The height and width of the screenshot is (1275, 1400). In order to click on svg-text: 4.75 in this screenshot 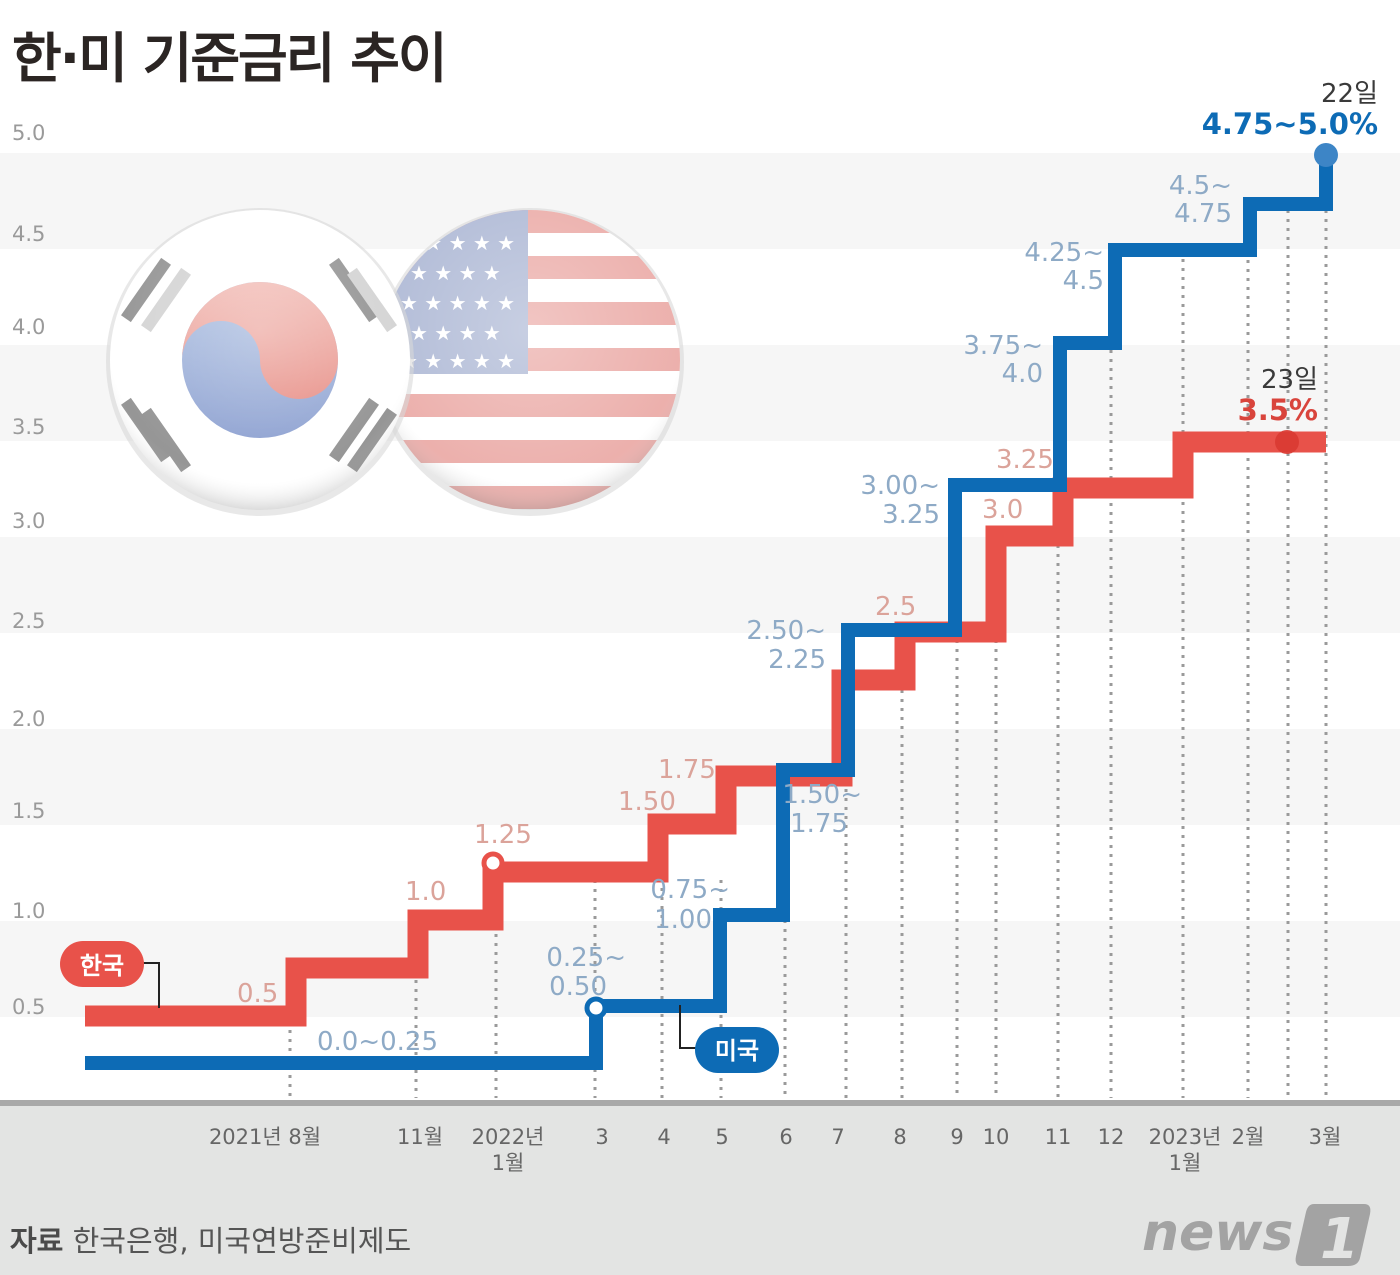, I will do `click(1203, 214)`.